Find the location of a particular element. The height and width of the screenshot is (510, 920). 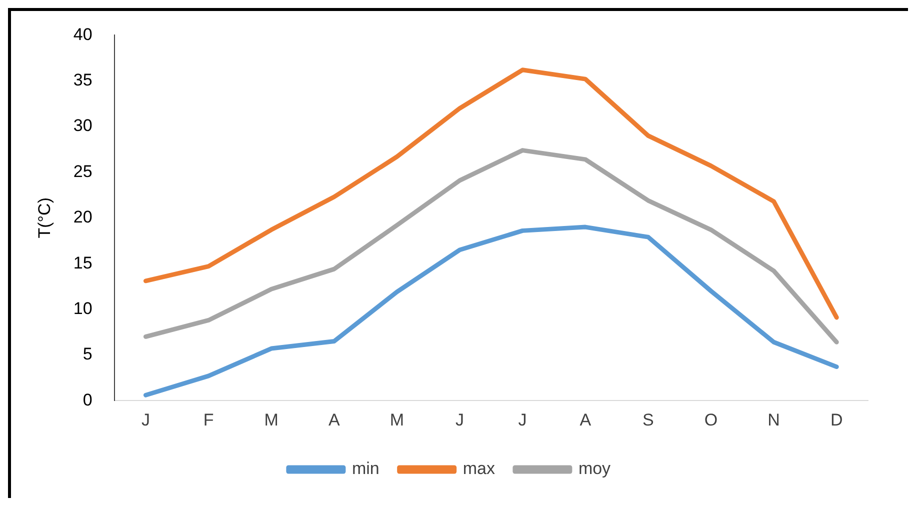

y-tick-label: 40 is located at coordinates (82, 34).